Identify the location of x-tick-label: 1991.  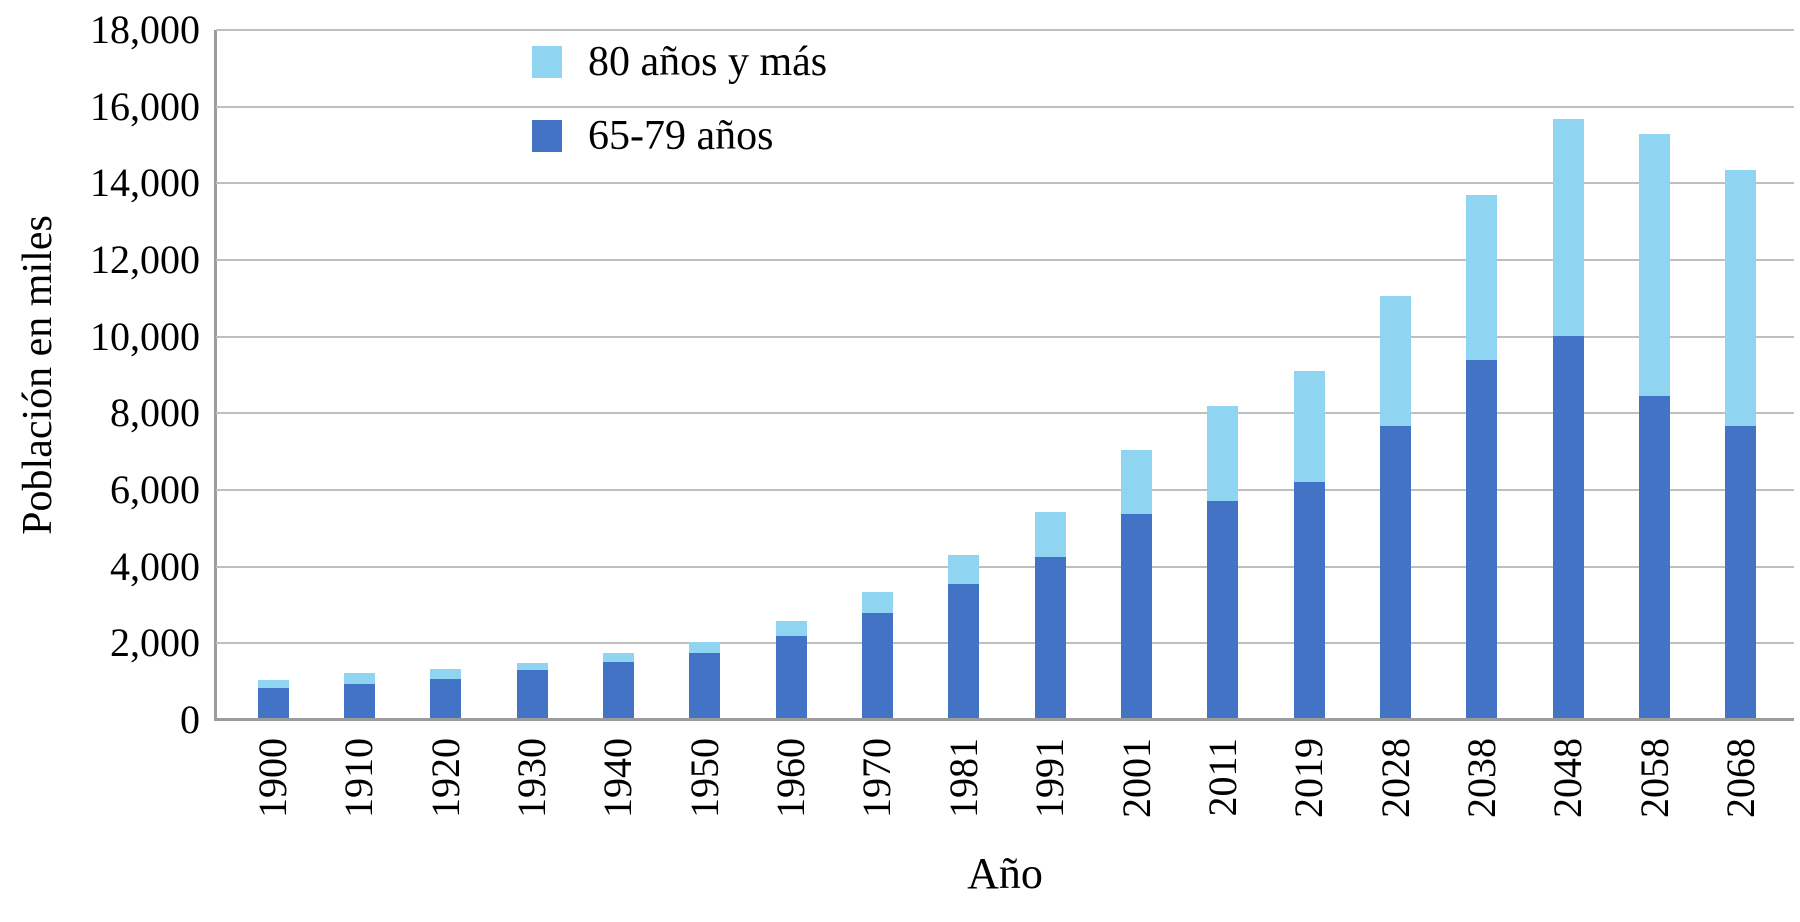
(1050, 778).